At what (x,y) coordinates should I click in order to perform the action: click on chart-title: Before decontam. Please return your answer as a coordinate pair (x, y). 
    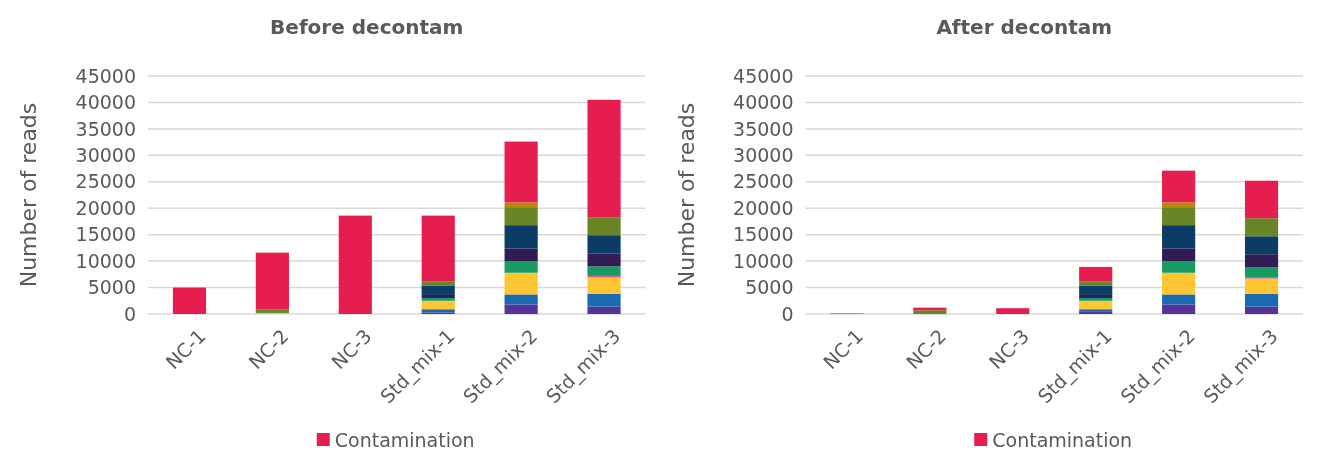
    Looking at the image, I should click on (367, 27).